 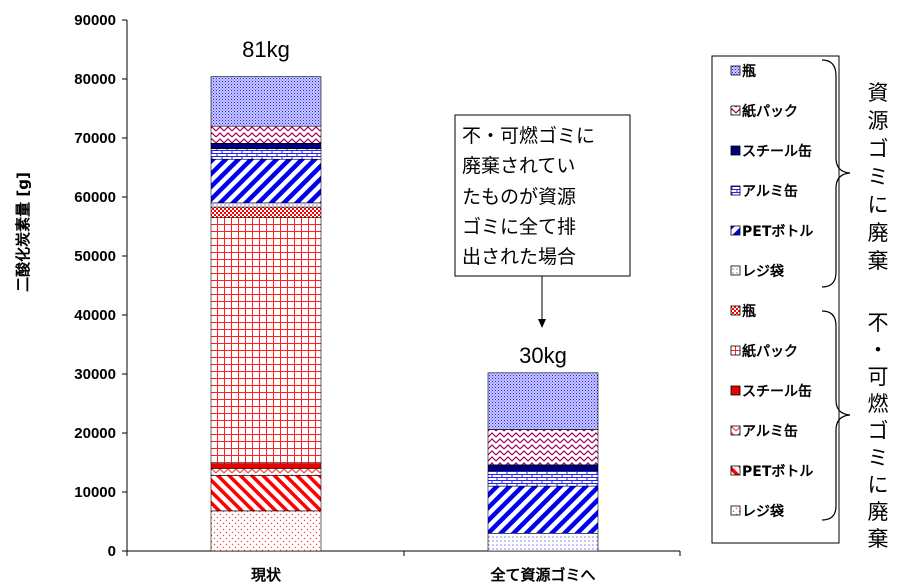 What do you see at coordinates (775, 299) in the screenshot?
I see `legend-box` at bounding box center [775, 299].